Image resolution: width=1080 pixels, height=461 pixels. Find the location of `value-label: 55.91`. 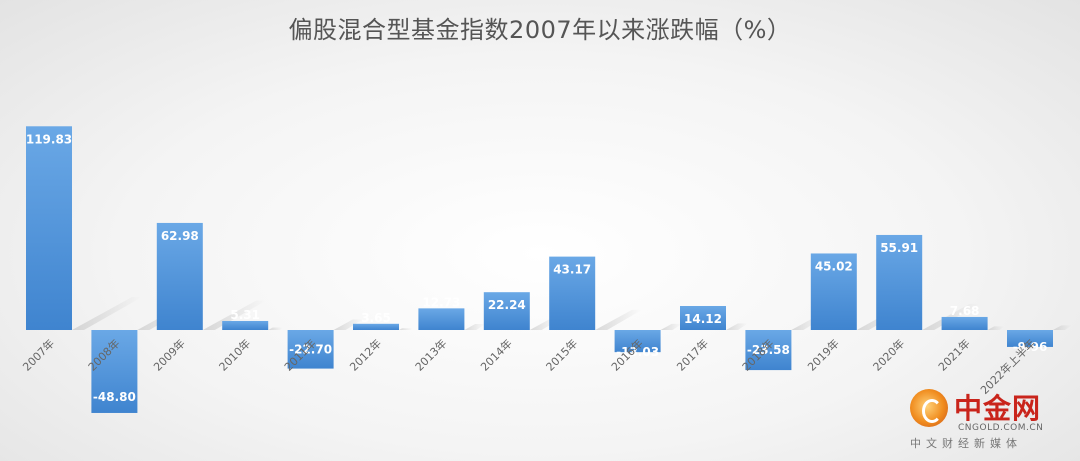

value-label: 55.91 is located at coordinates (899, 248).